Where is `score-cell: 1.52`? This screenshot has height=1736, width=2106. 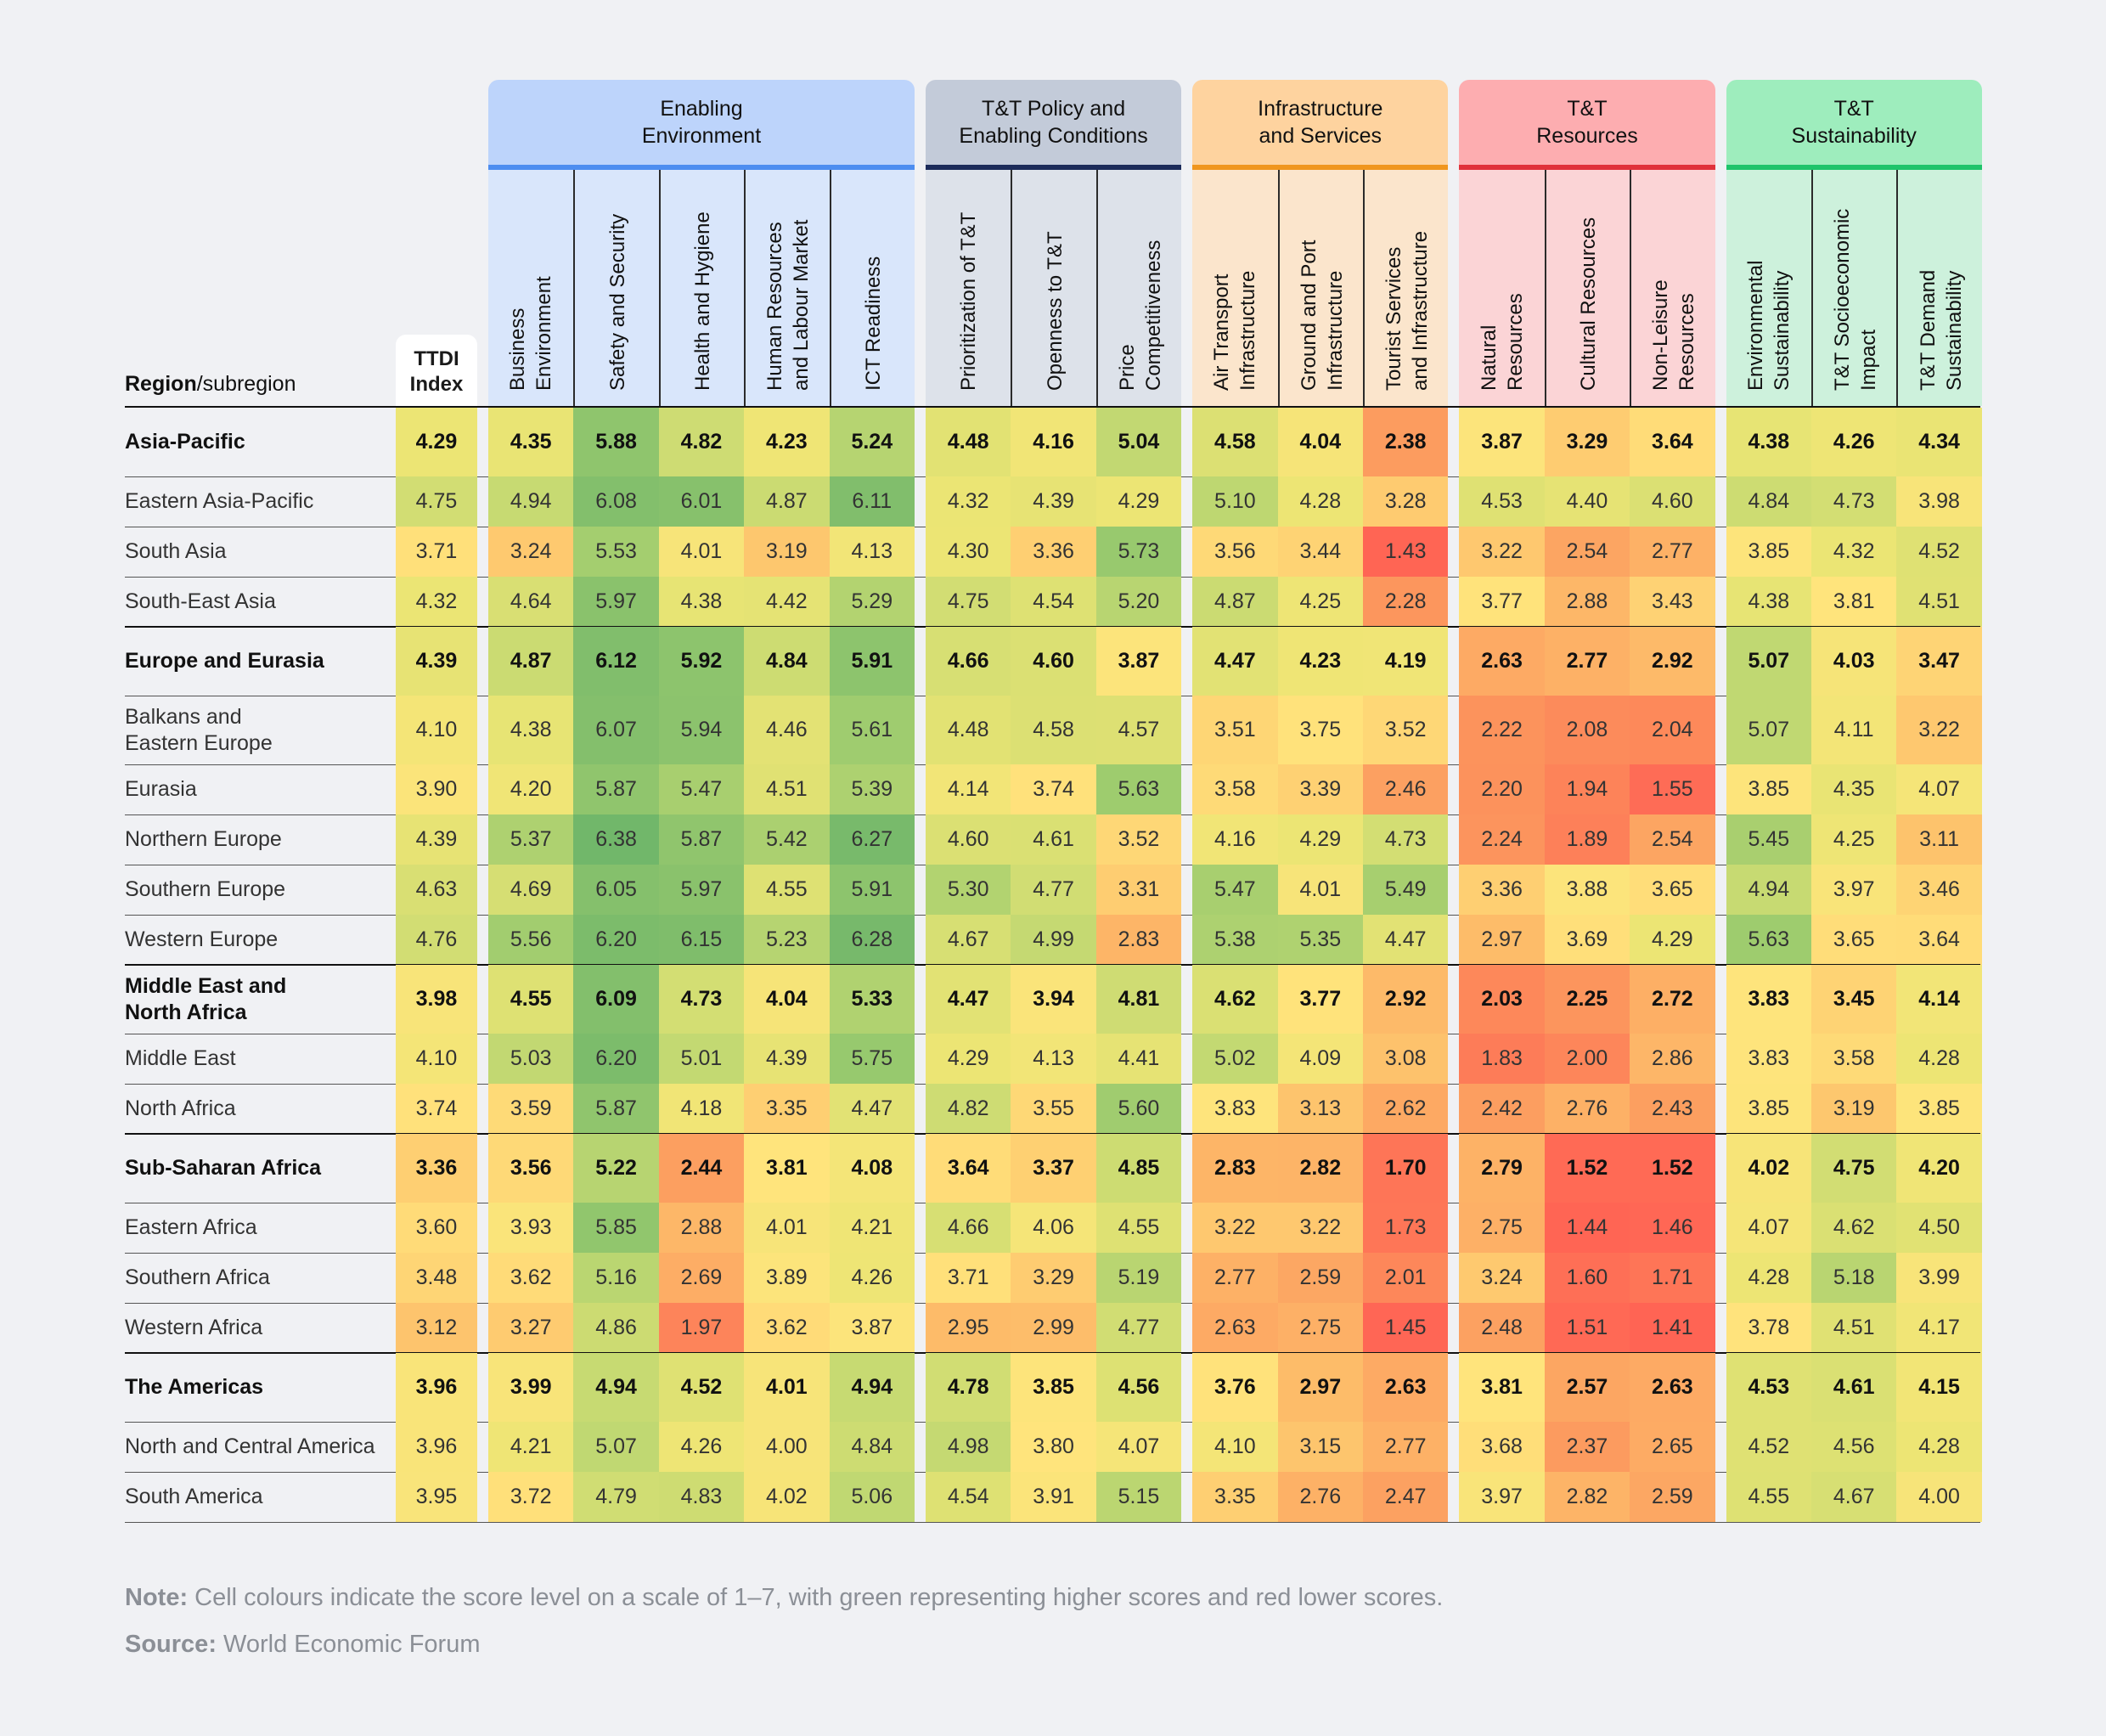
score-cell: 1.52 is located at coordinates (1587, 1168).